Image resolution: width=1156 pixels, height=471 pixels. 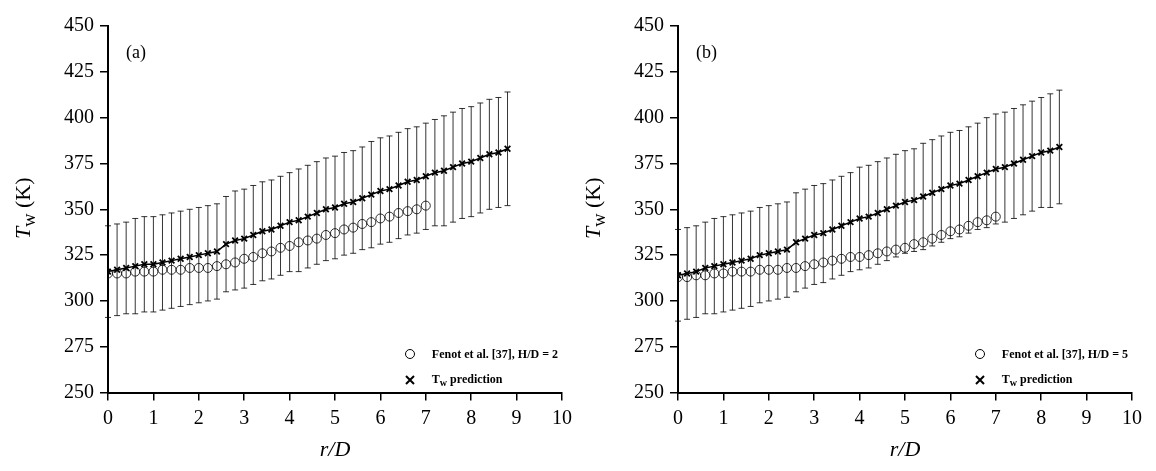 What do you see at coordinates (1132, 416) in the screenshot?
I see `x-tick-label: 10` at bounding box center [1132, 416].